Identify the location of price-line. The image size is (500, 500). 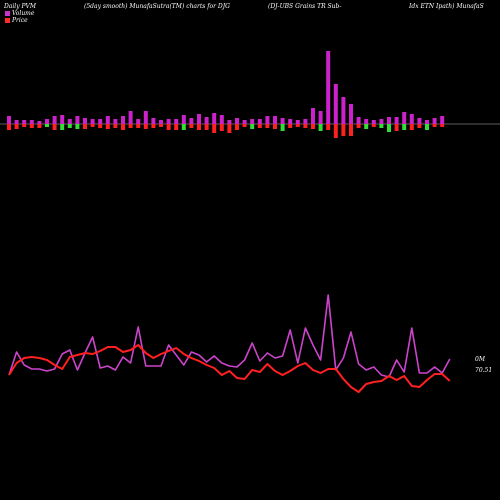
(229, 368).